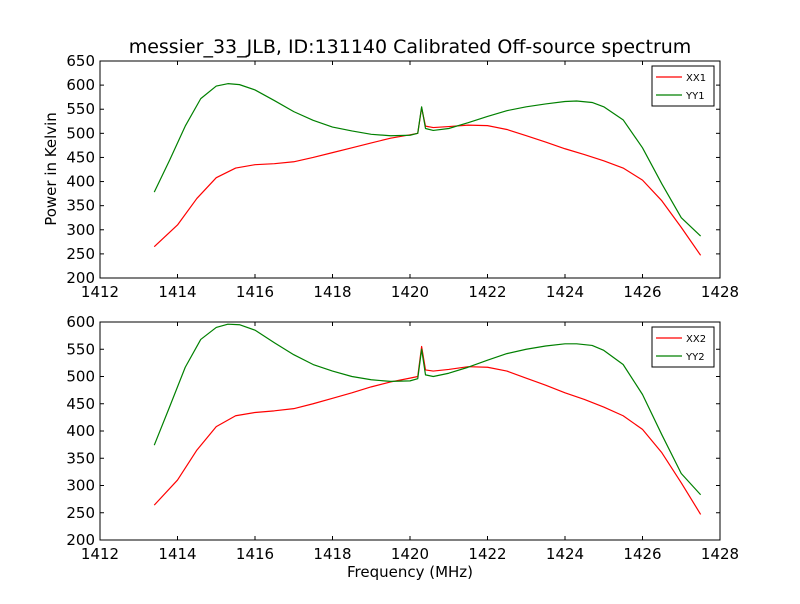 This screenshot has height=604, width=800. Describe the element at coordinates (695, 357) in the screenshot. I see `legend-label-yy2: YY2` at that location.